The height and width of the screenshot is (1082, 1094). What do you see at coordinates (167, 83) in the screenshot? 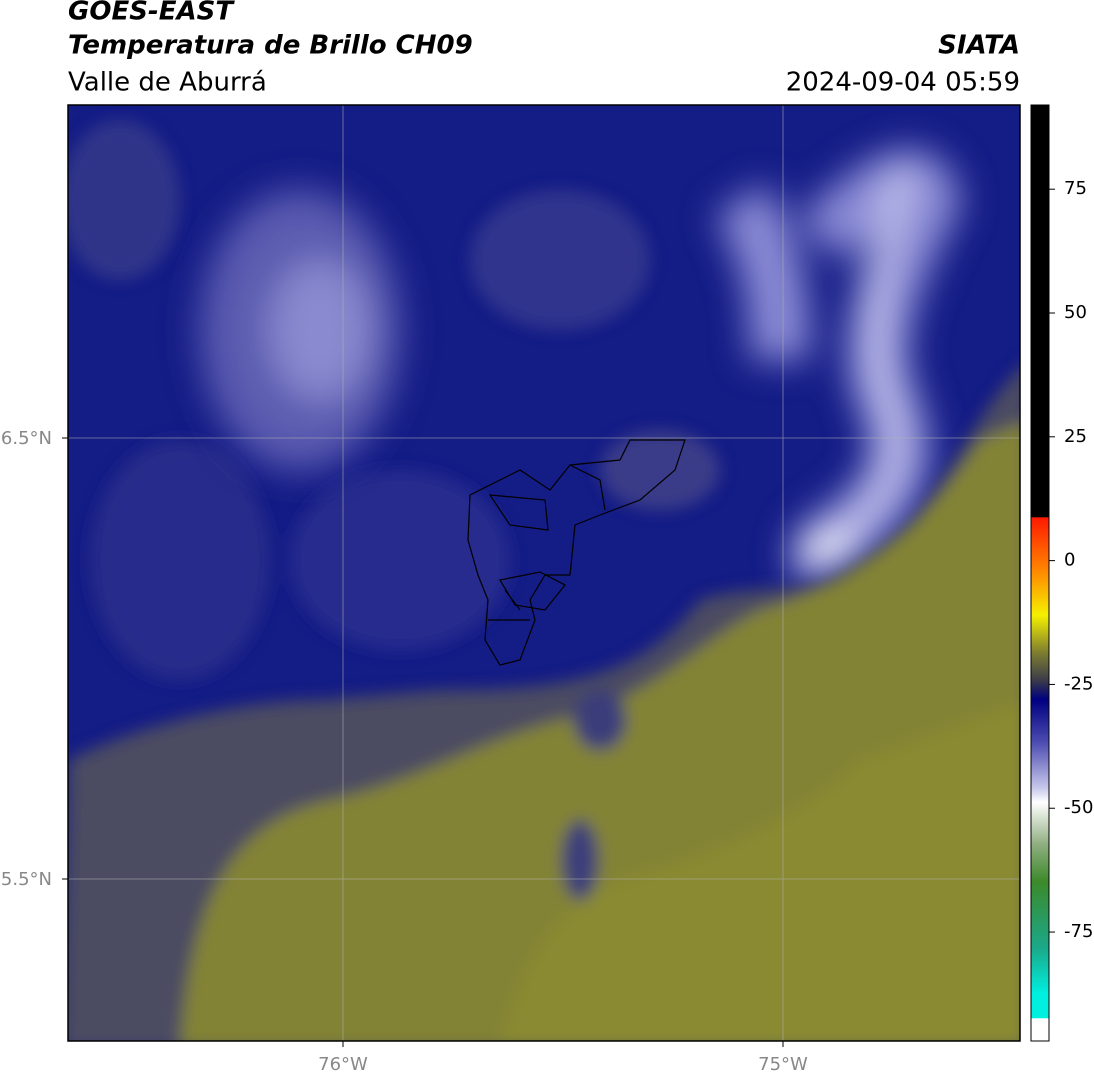
I see `region-label: Valle de Aburrá` at bounding box center [167, 83].